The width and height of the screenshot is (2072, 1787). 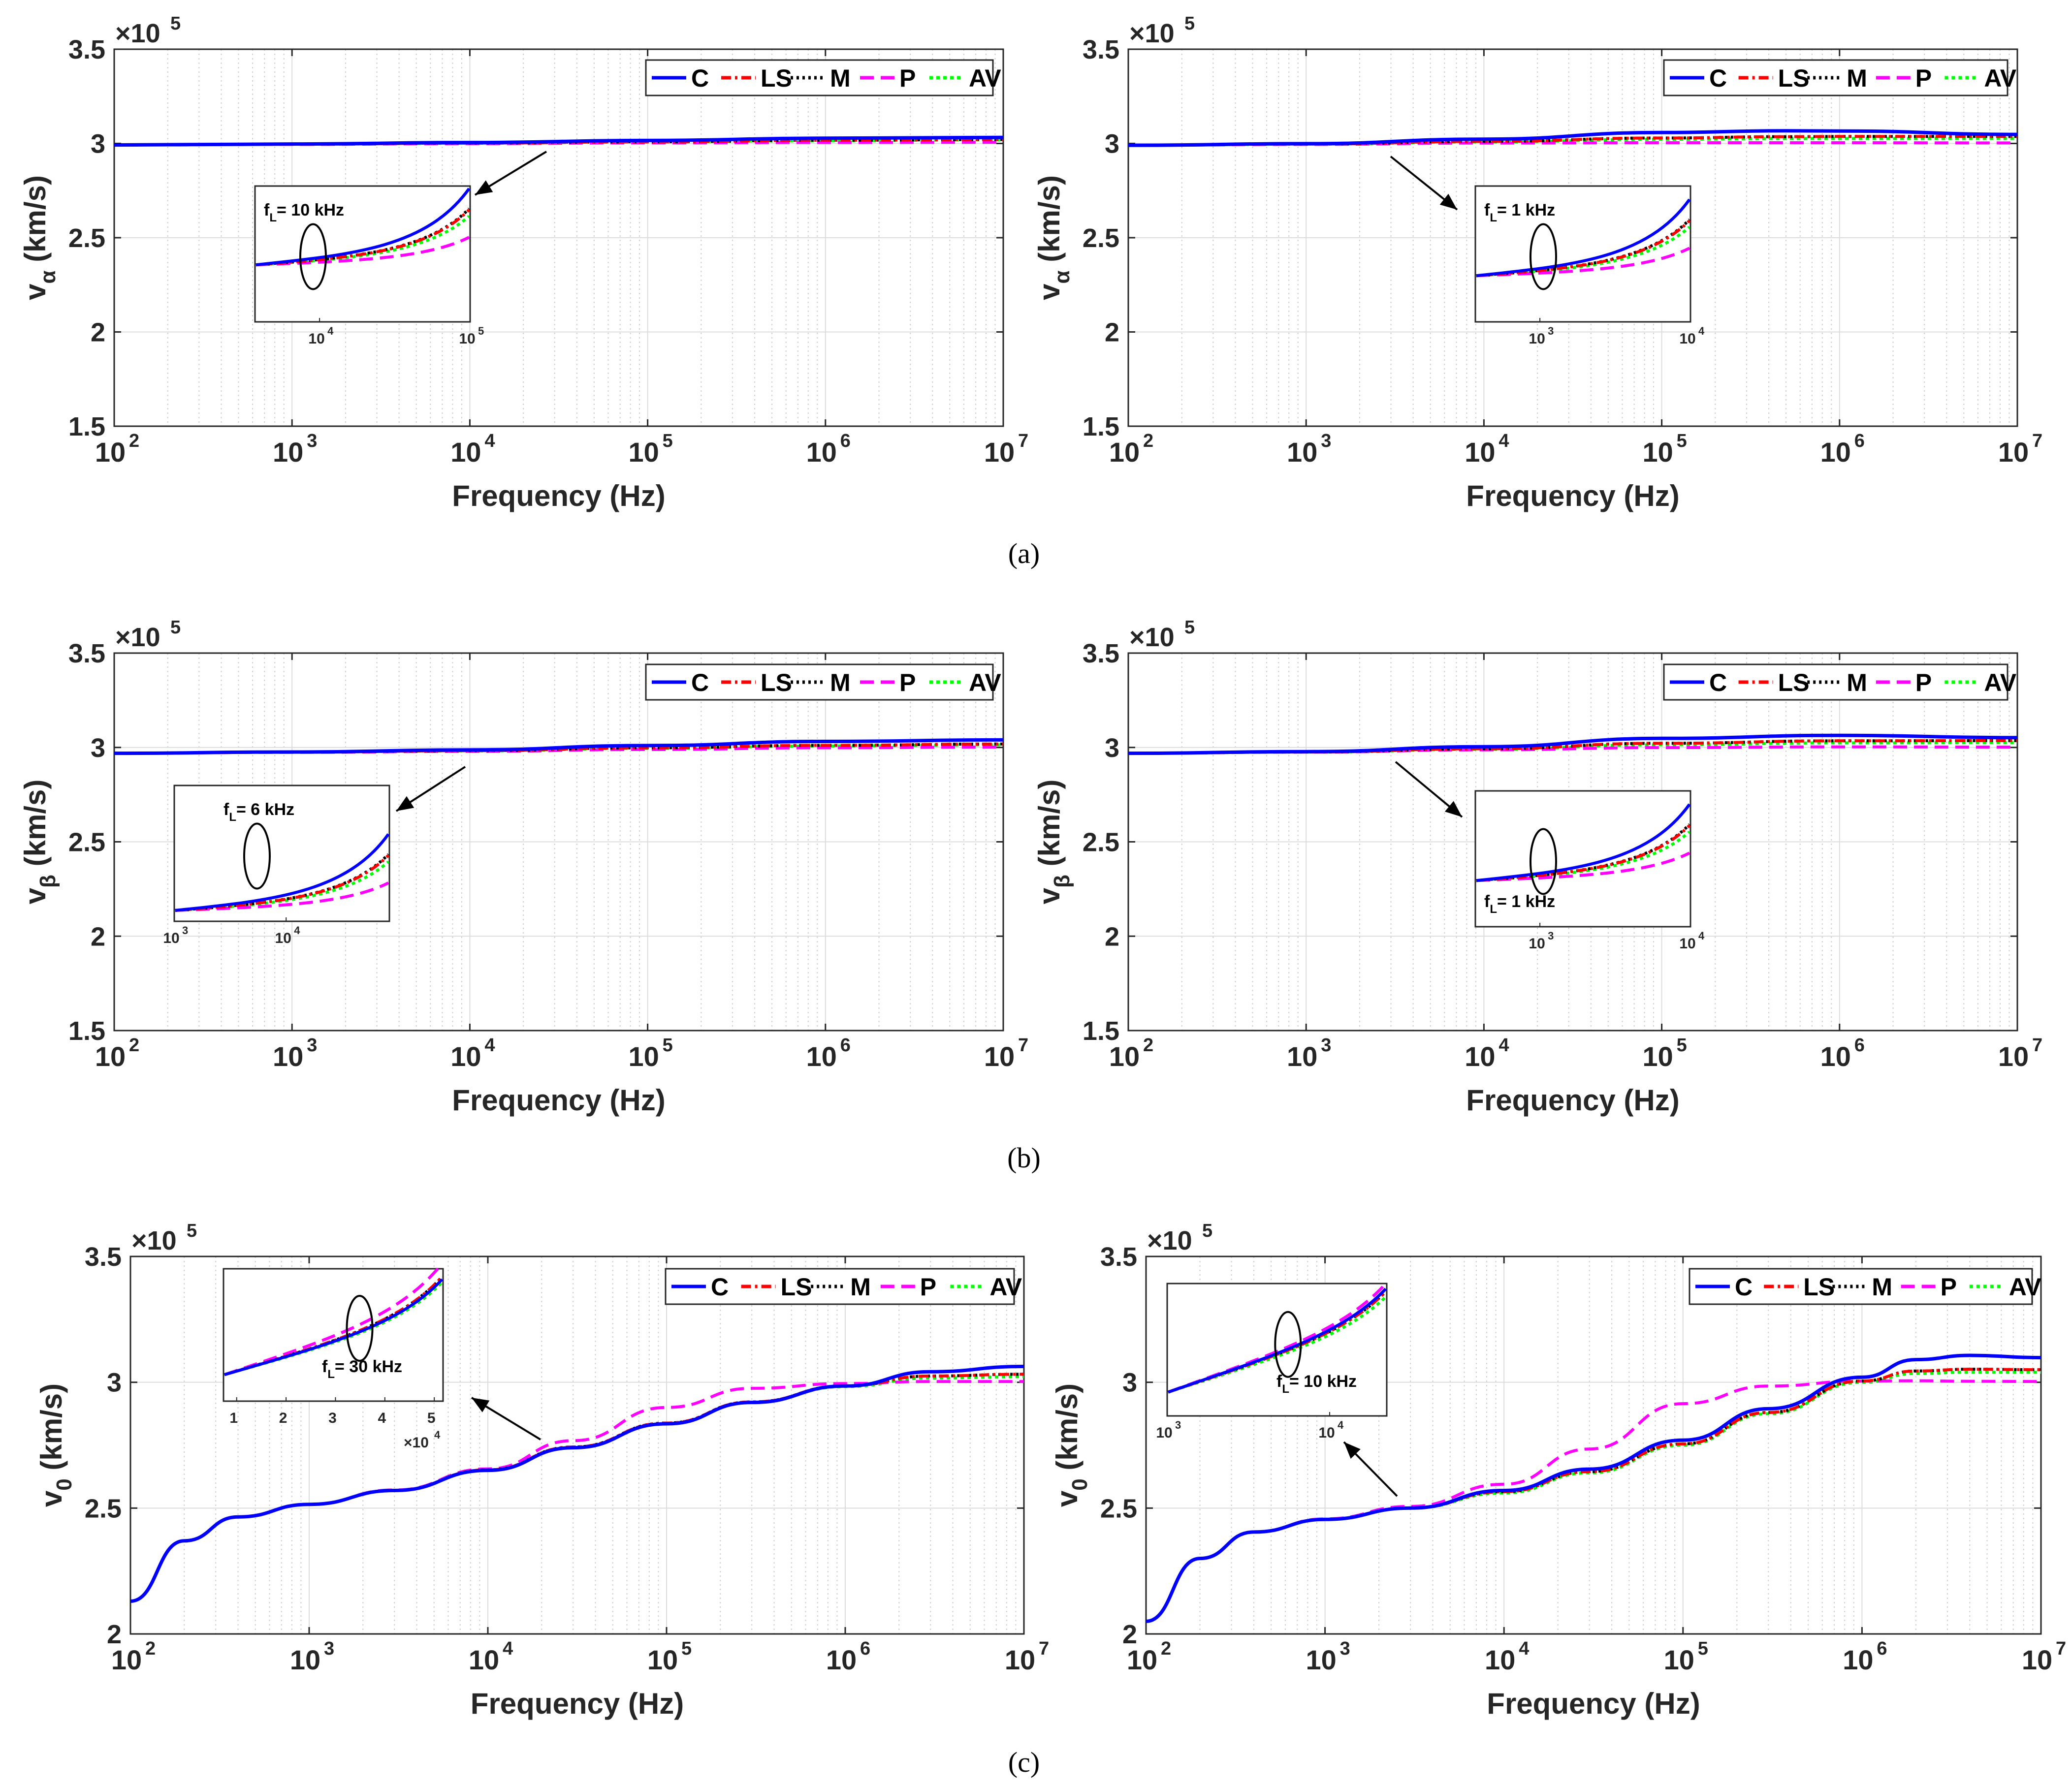 What do you see at coordinates (297, 930) in the screenshot?
I see `inset-tick-exponent: 4` at bounding box center [297, 930].